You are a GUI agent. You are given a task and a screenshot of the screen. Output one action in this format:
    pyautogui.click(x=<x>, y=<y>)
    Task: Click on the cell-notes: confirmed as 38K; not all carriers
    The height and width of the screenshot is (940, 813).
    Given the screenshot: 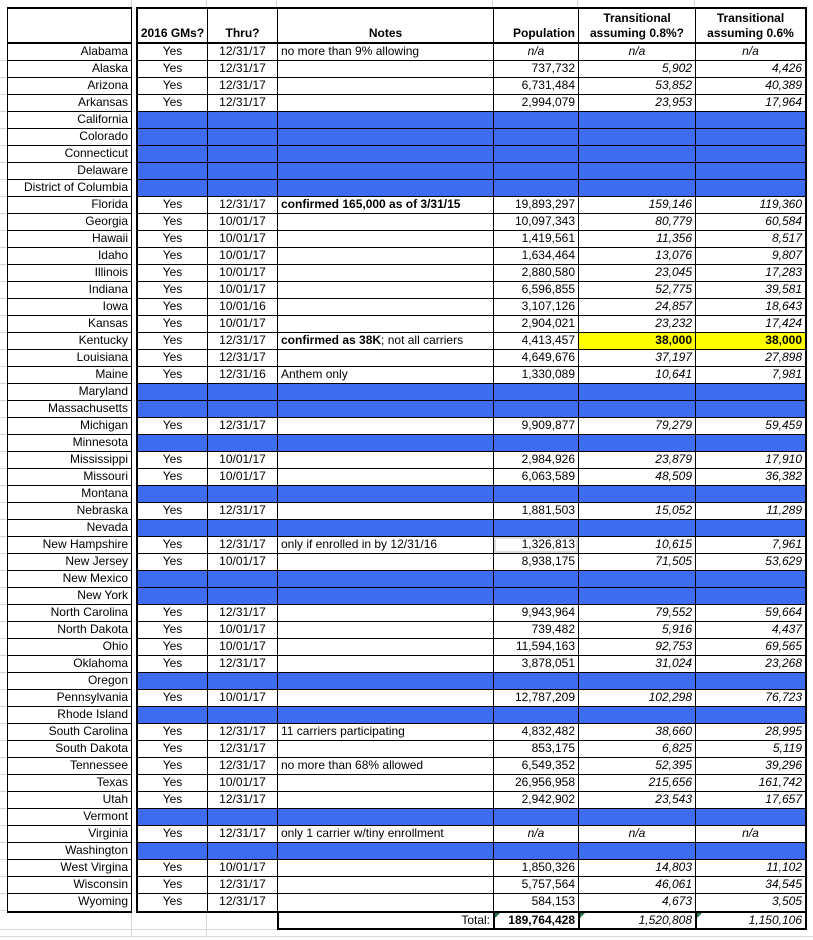 What is the action you would take?
    pyautogui.click(x=386, y=341)
    